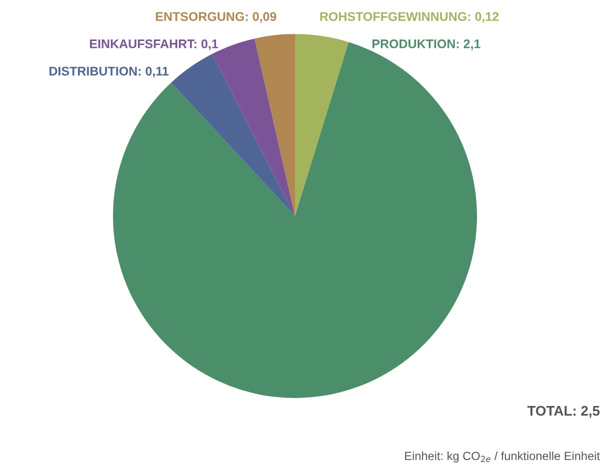 Image resolution: width=608 pixels, height=469 pixels. Describe the element at coordinates (109, 72) in the screenshot. I see `slice-label: DISTRIBUTION: 0,11` at that location.